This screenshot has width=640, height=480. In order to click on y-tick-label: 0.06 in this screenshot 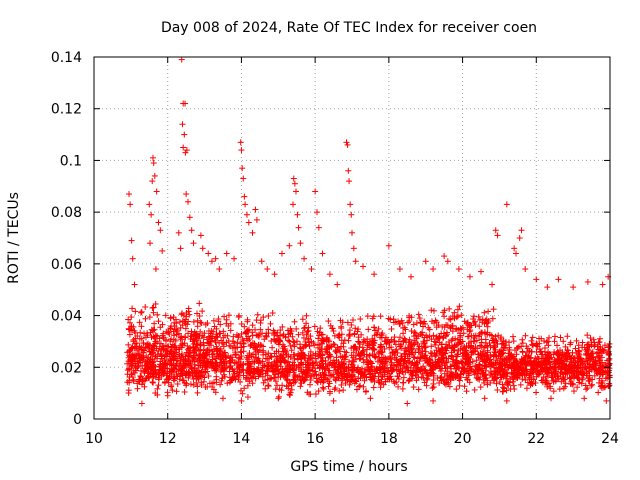, I will do `click(66, 265)`.